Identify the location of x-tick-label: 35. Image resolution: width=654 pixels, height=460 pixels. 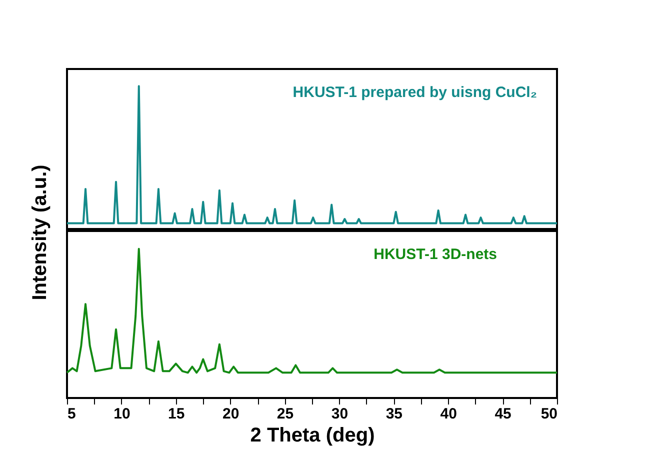
(394, 414).